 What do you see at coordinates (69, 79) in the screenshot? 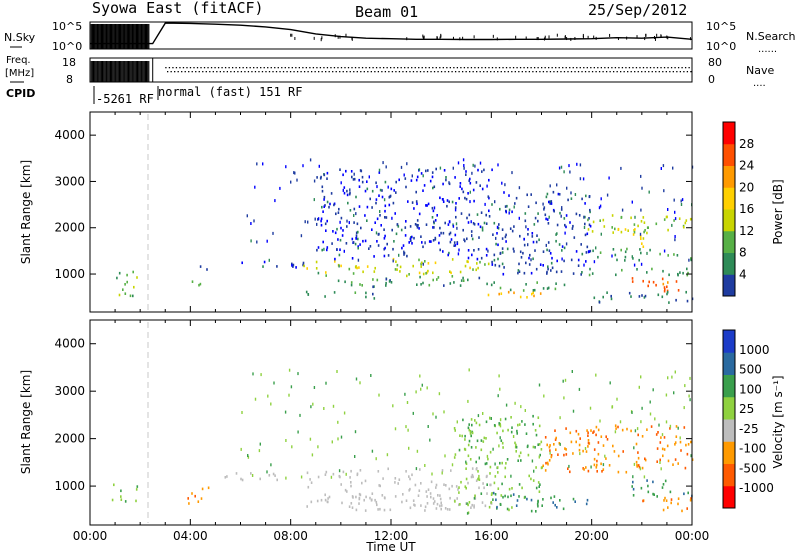
I see `freq-tick-bottom: 8` at bounding box center [69, 79].